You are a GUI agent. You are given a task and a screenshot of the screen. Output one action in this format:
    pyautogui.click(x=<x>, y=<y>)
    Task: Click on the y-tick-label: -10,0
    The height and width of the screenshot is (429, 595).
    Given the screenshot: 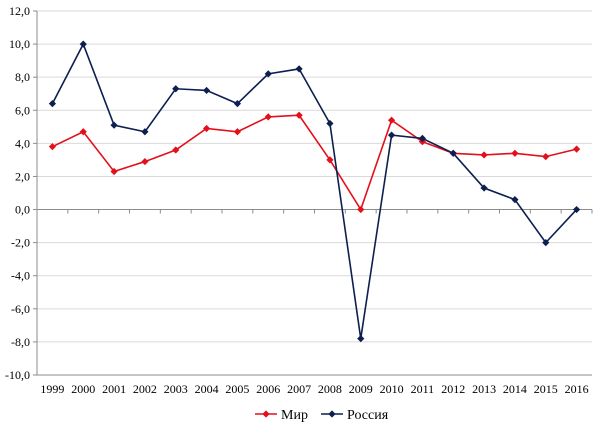 What is the action you would take?
    pyautogui.click(x=17, y=375)
    